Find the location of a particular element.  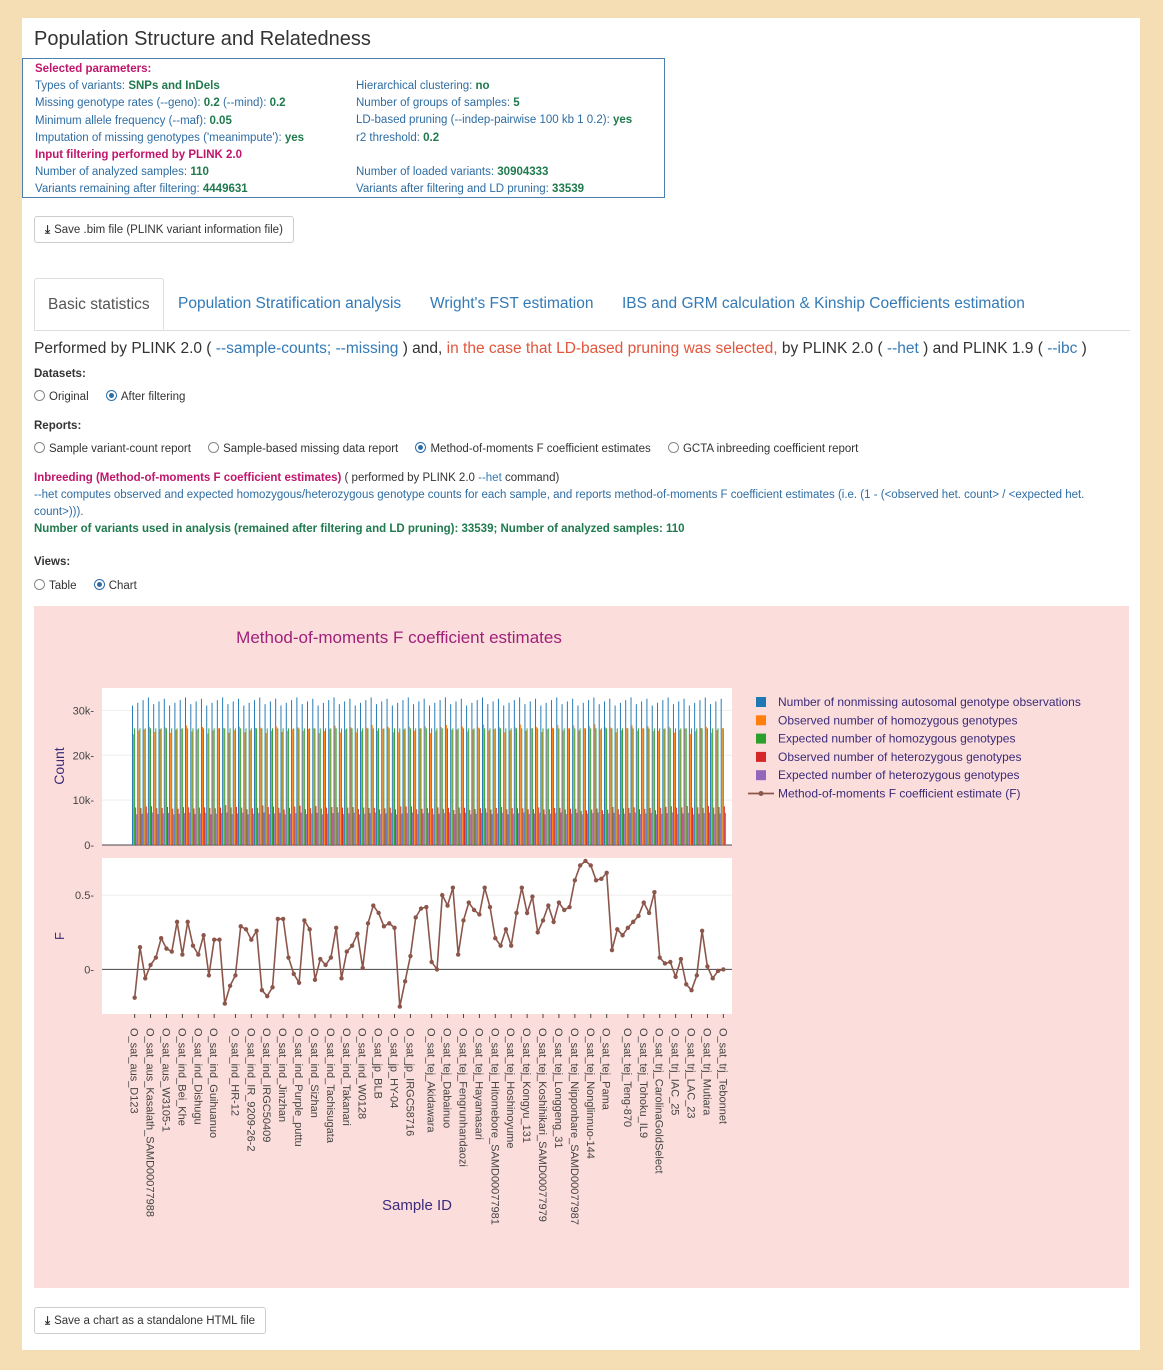

tab-population-stratification: Population Stratification analysis is located at coordinates (290, 303).